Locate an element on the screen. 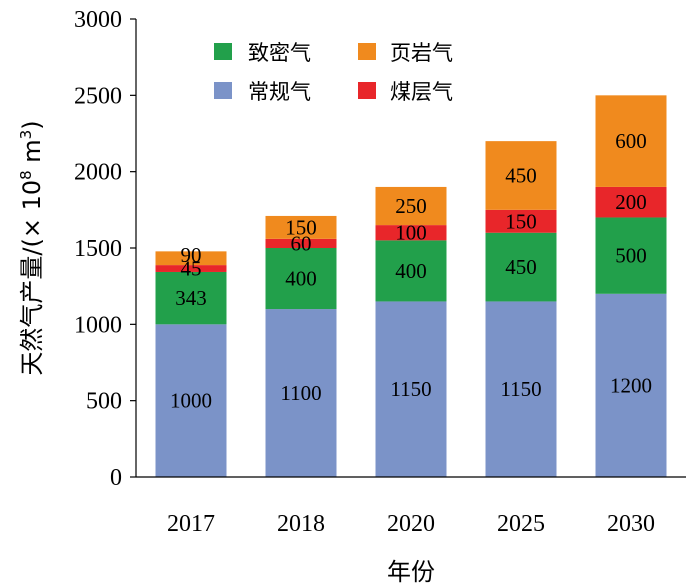  x-tick-label: 2018 is located at coordinates (301, 524).